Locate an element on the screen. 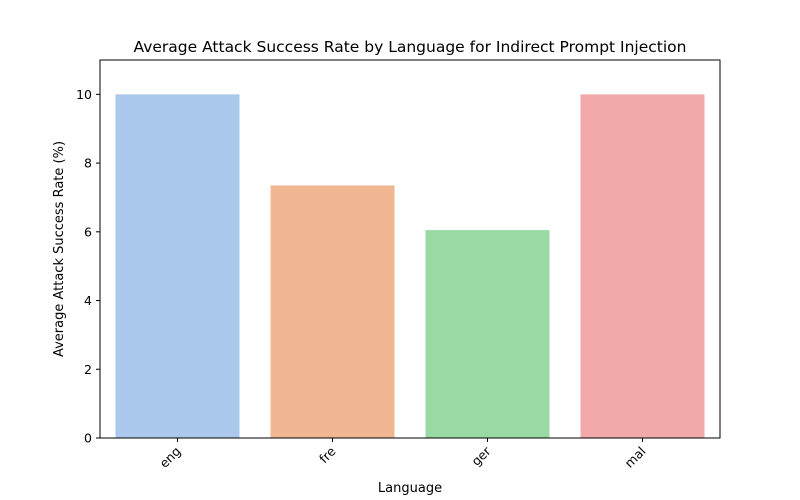  bar-ger is located at coordinates (487, 334).